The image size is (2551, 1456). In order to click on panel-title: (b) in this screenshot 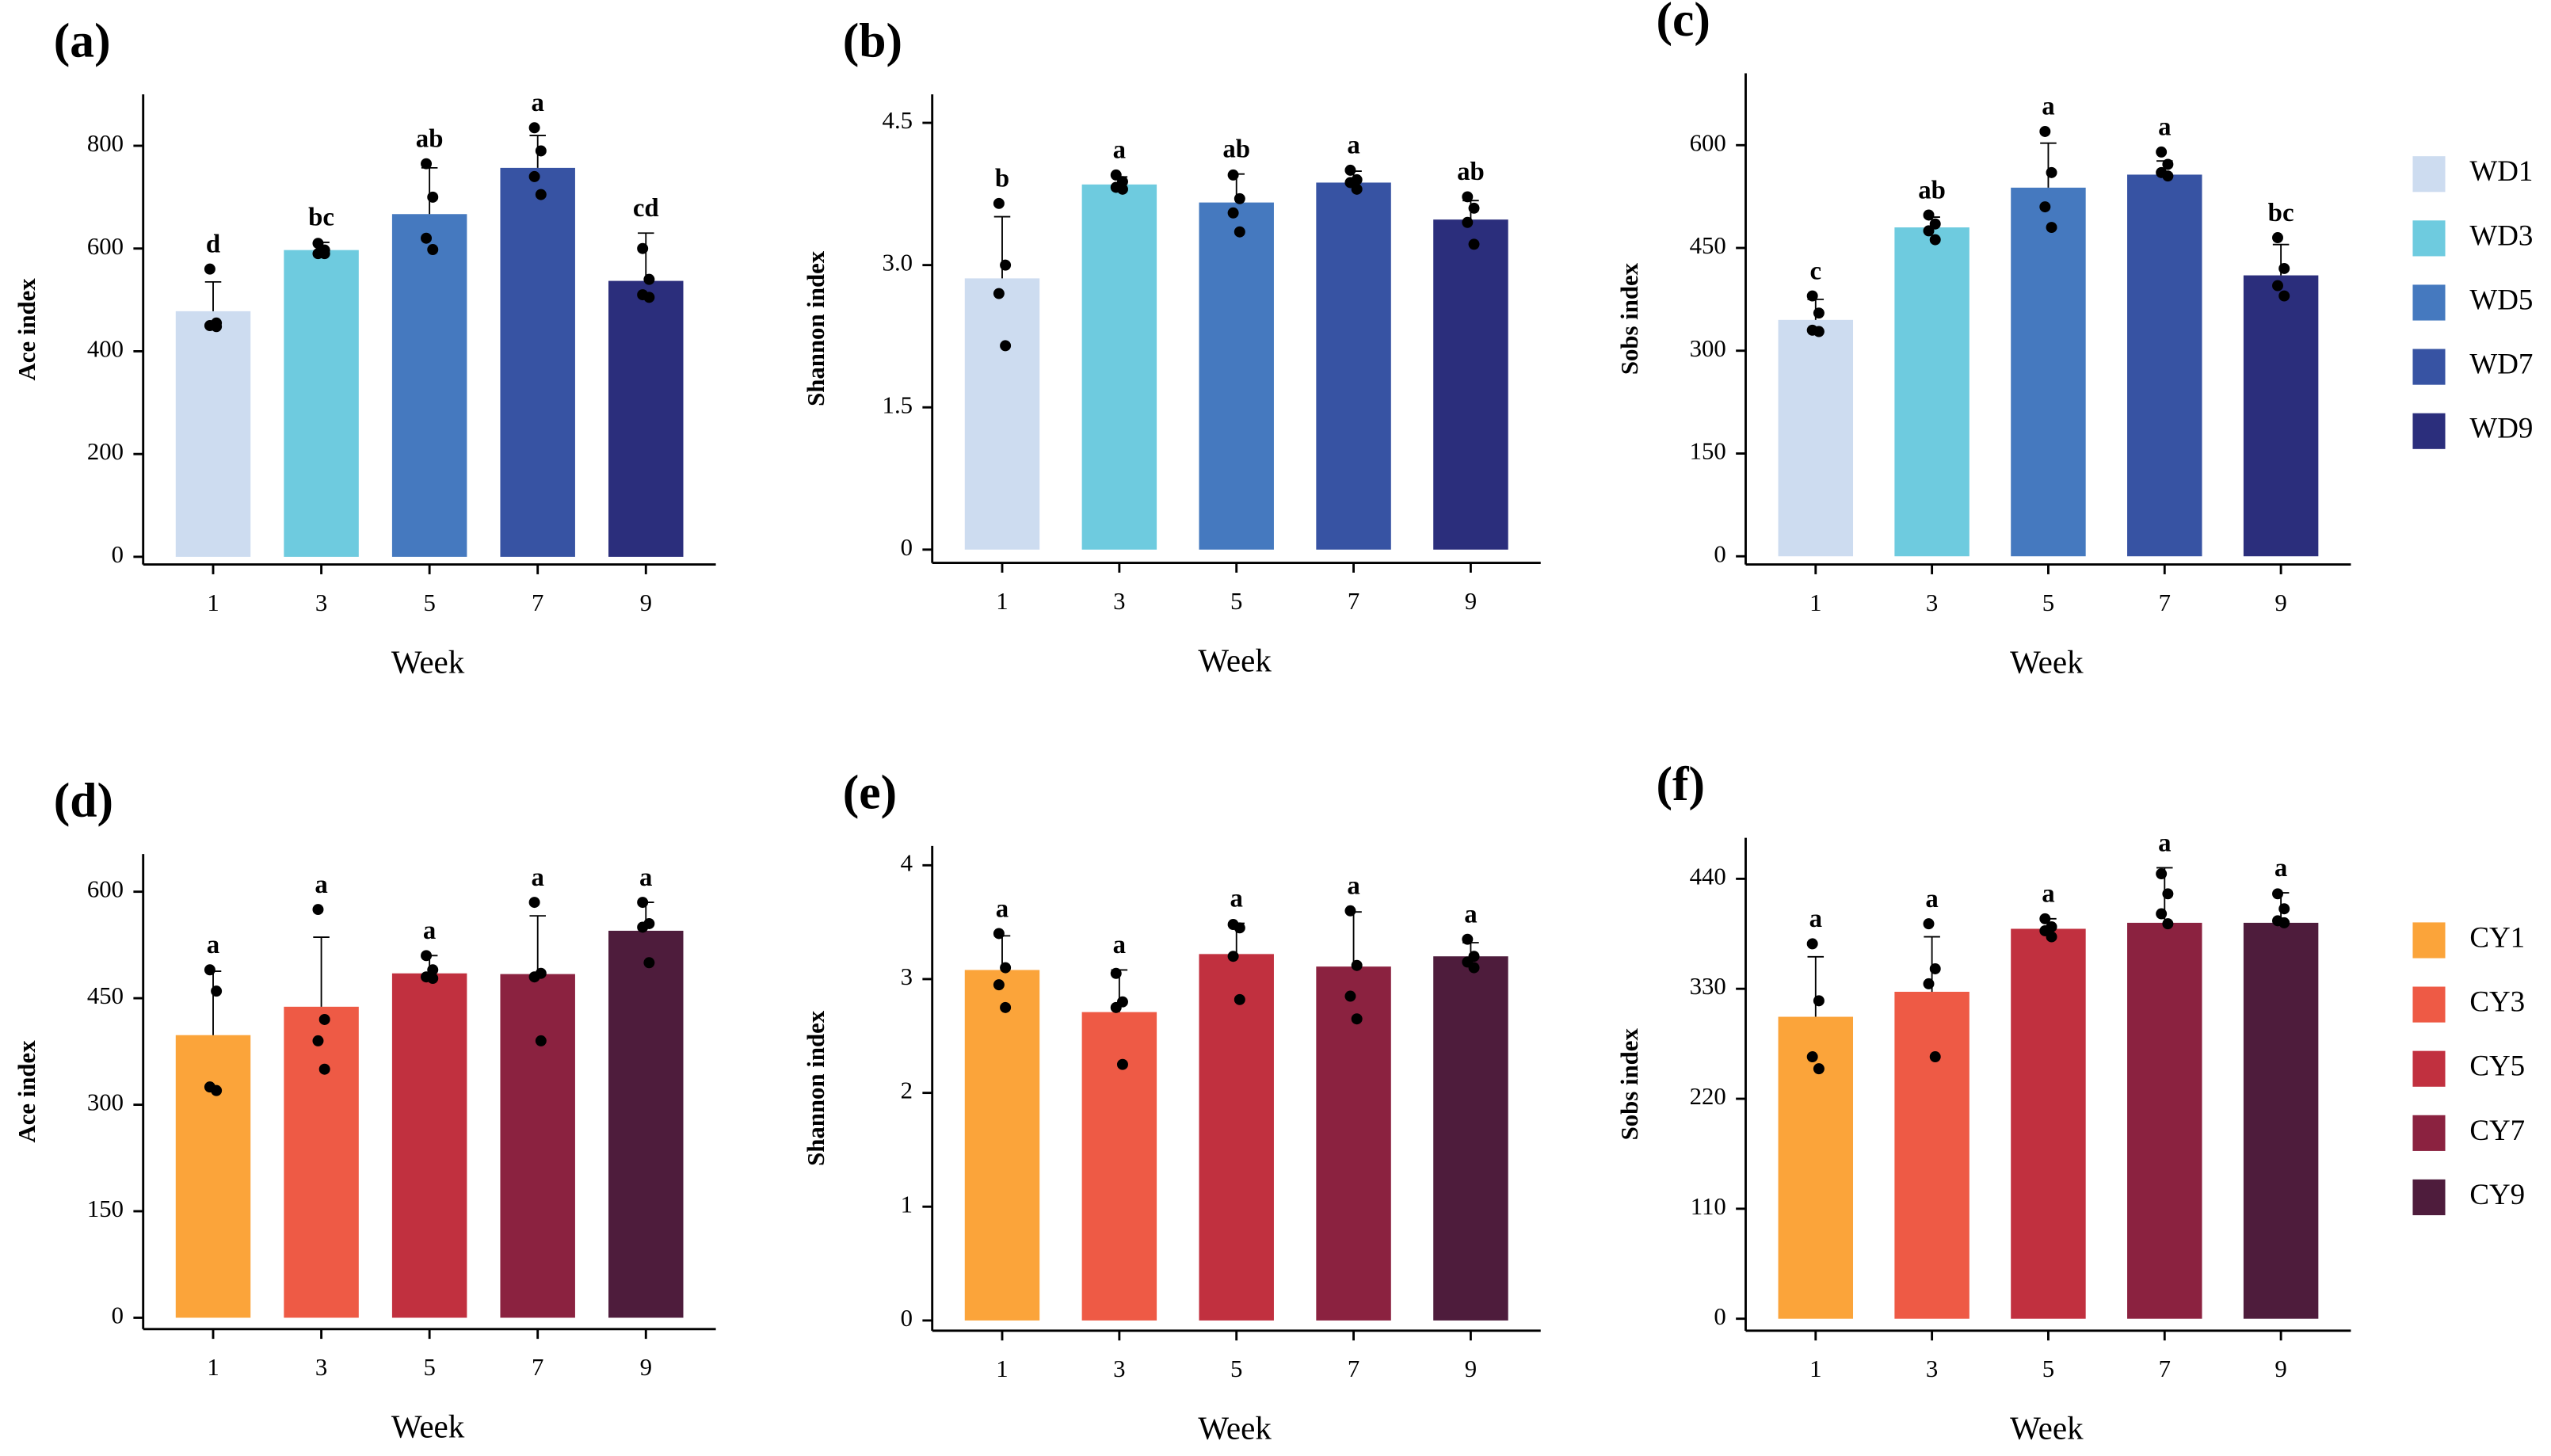, I will do `click(872, 41)`.